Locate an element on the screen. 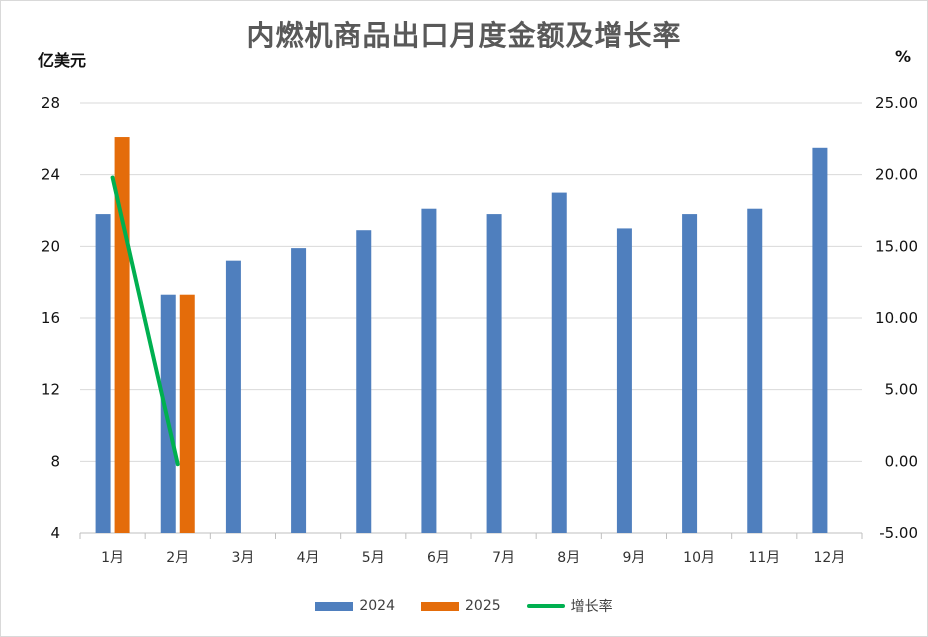  y-tick-label: 16 is located at coordinates (50, 318).